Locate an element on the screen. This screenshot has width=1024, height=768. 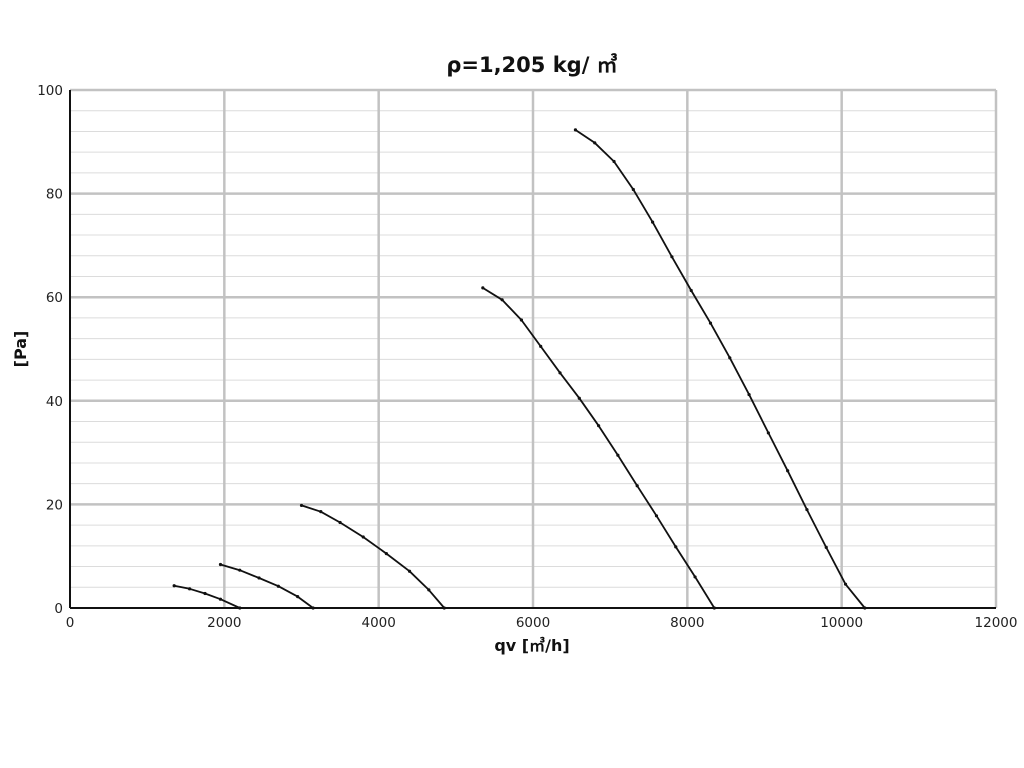
y-tick-label: 0 is located at coordinates (58, 609).